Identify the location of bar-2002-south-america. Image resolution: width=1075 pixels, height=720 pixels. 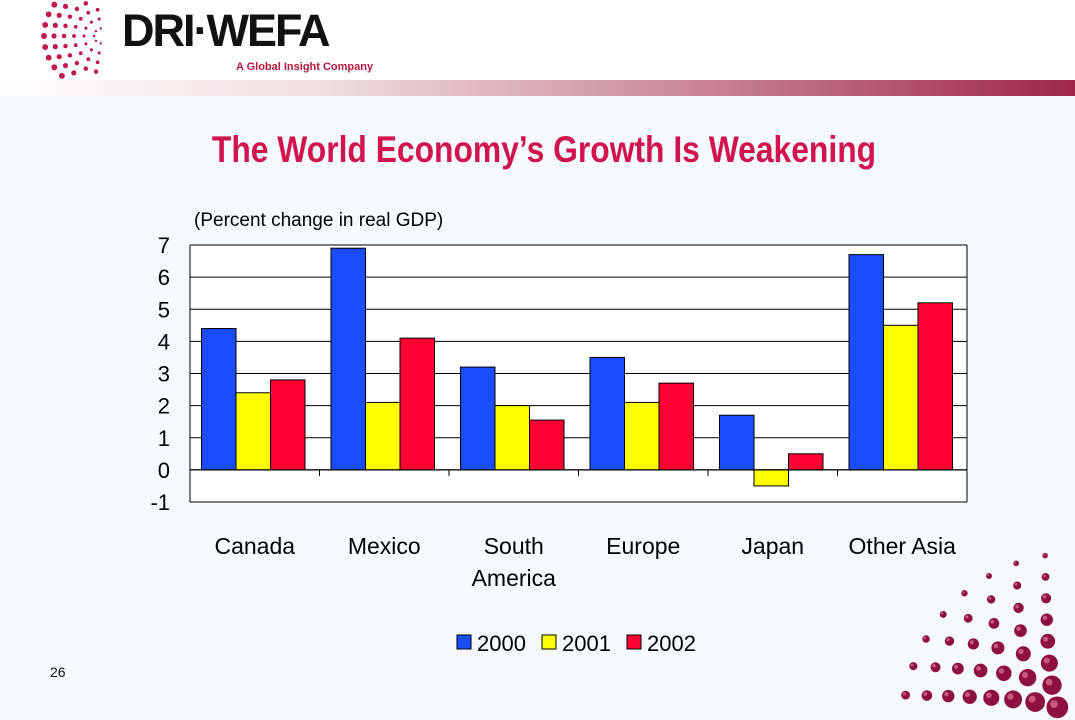
(547, 445).